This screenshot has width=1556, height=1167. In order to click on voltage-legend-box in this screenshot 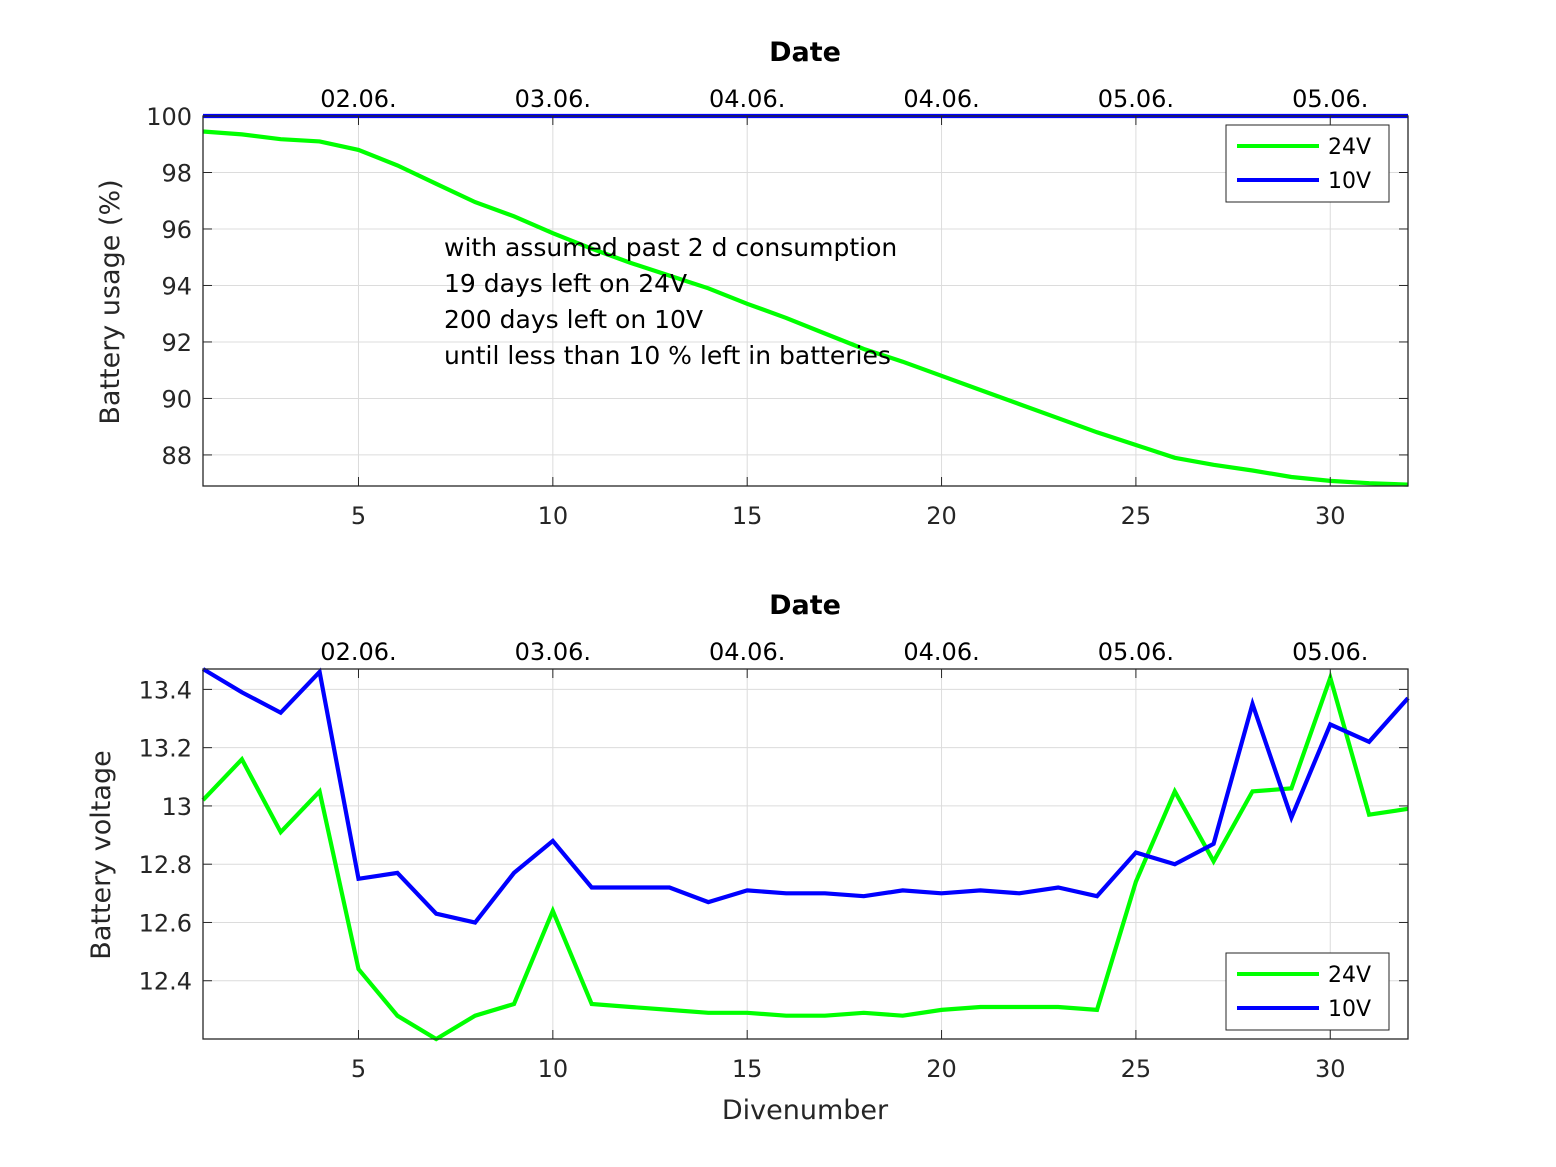, I will do `click(1307, 991)`.